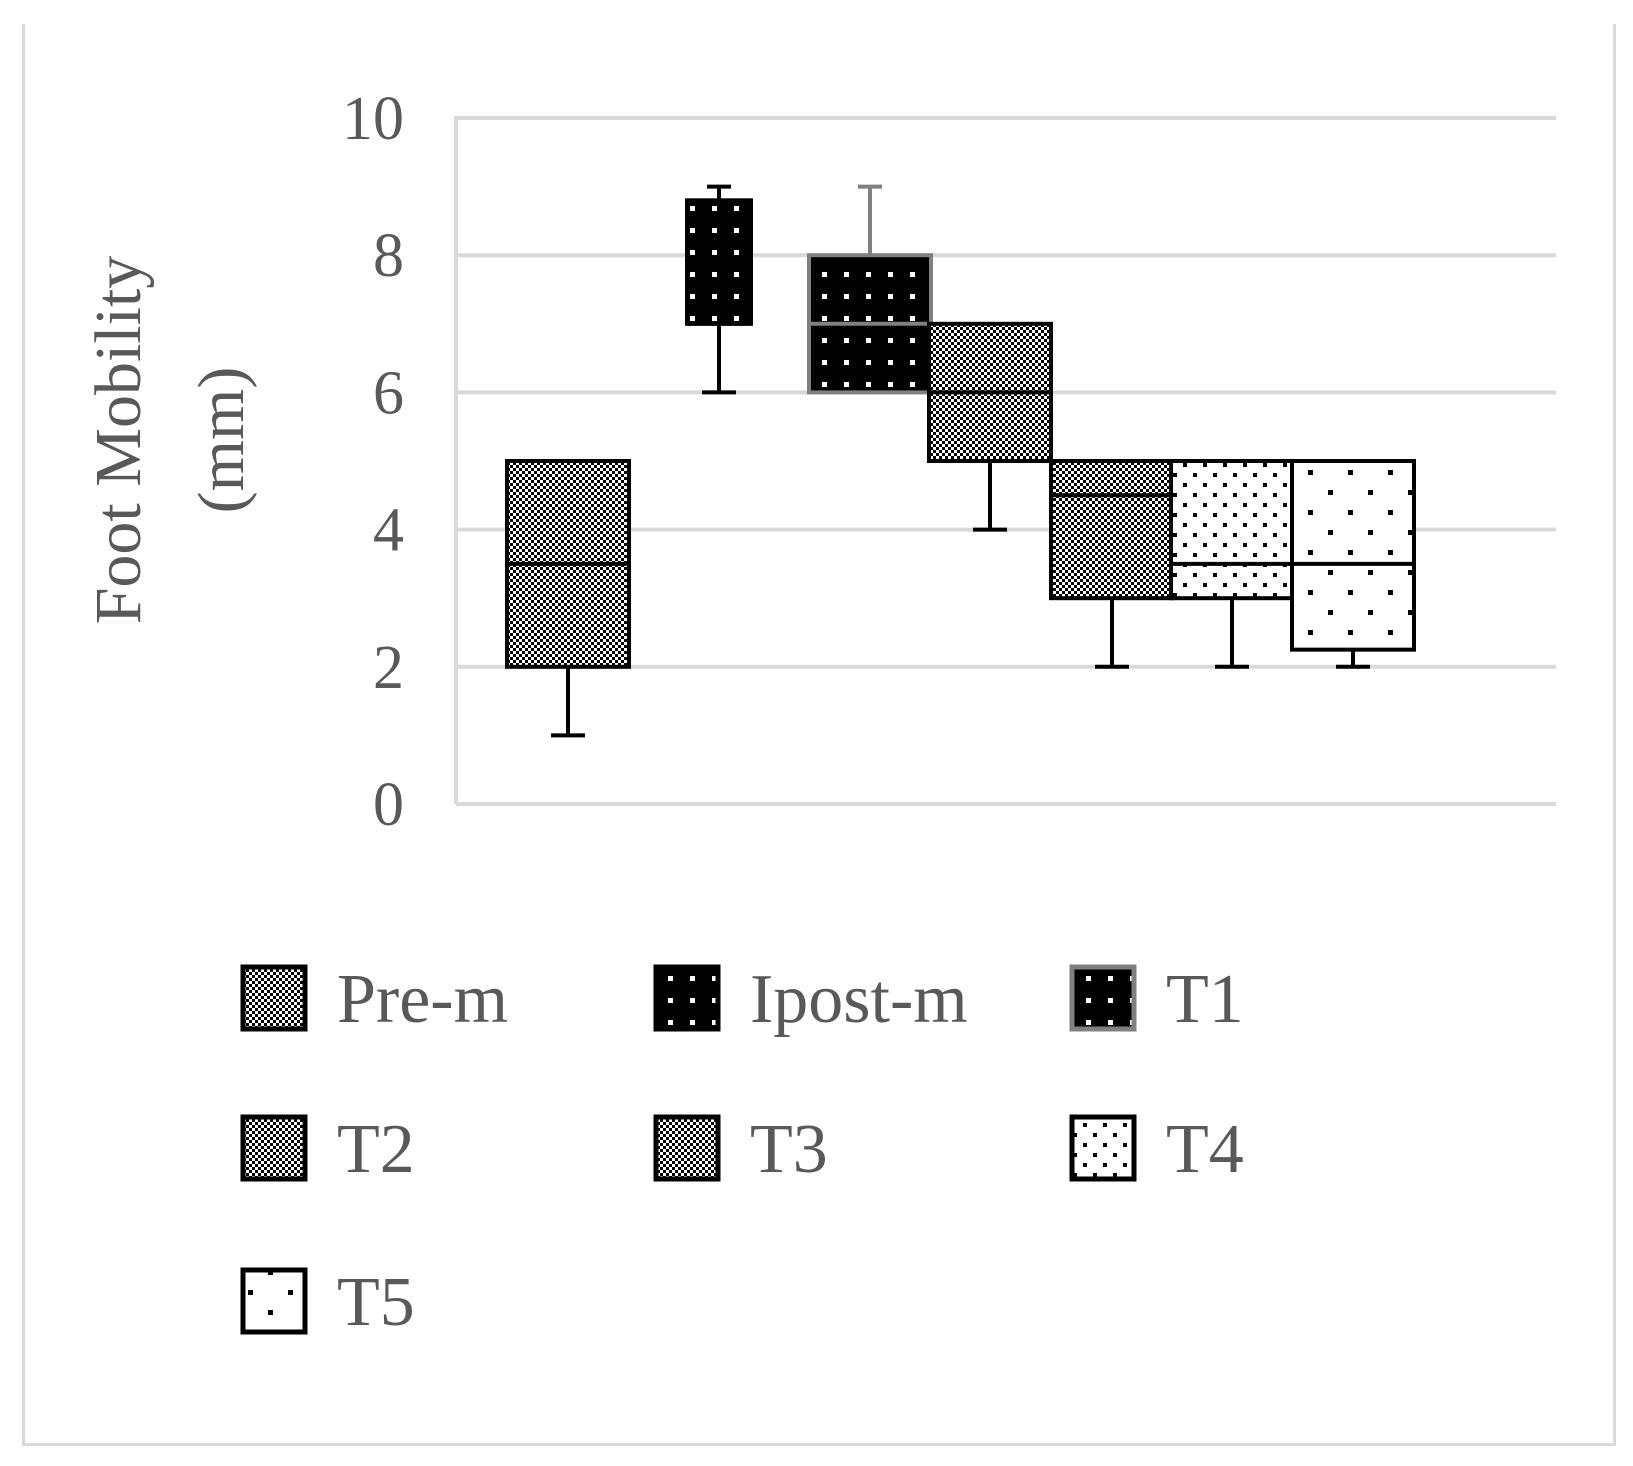 This screenshot has width=1633, height=1466. What do you see at coordinates (388, 393) in the screenshot?
I see `y-tick-label-6: 6` at bounding box center [388, 393].